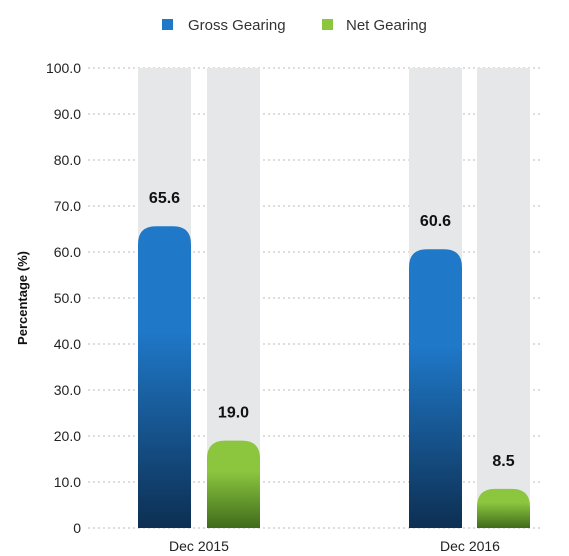 The height and width of the screenshot is (556, 569). What do you see at coordinates (167, 24) in the screenshot?
I see `legend-swatch-gross-gearing` at bounding box center [167, 24].